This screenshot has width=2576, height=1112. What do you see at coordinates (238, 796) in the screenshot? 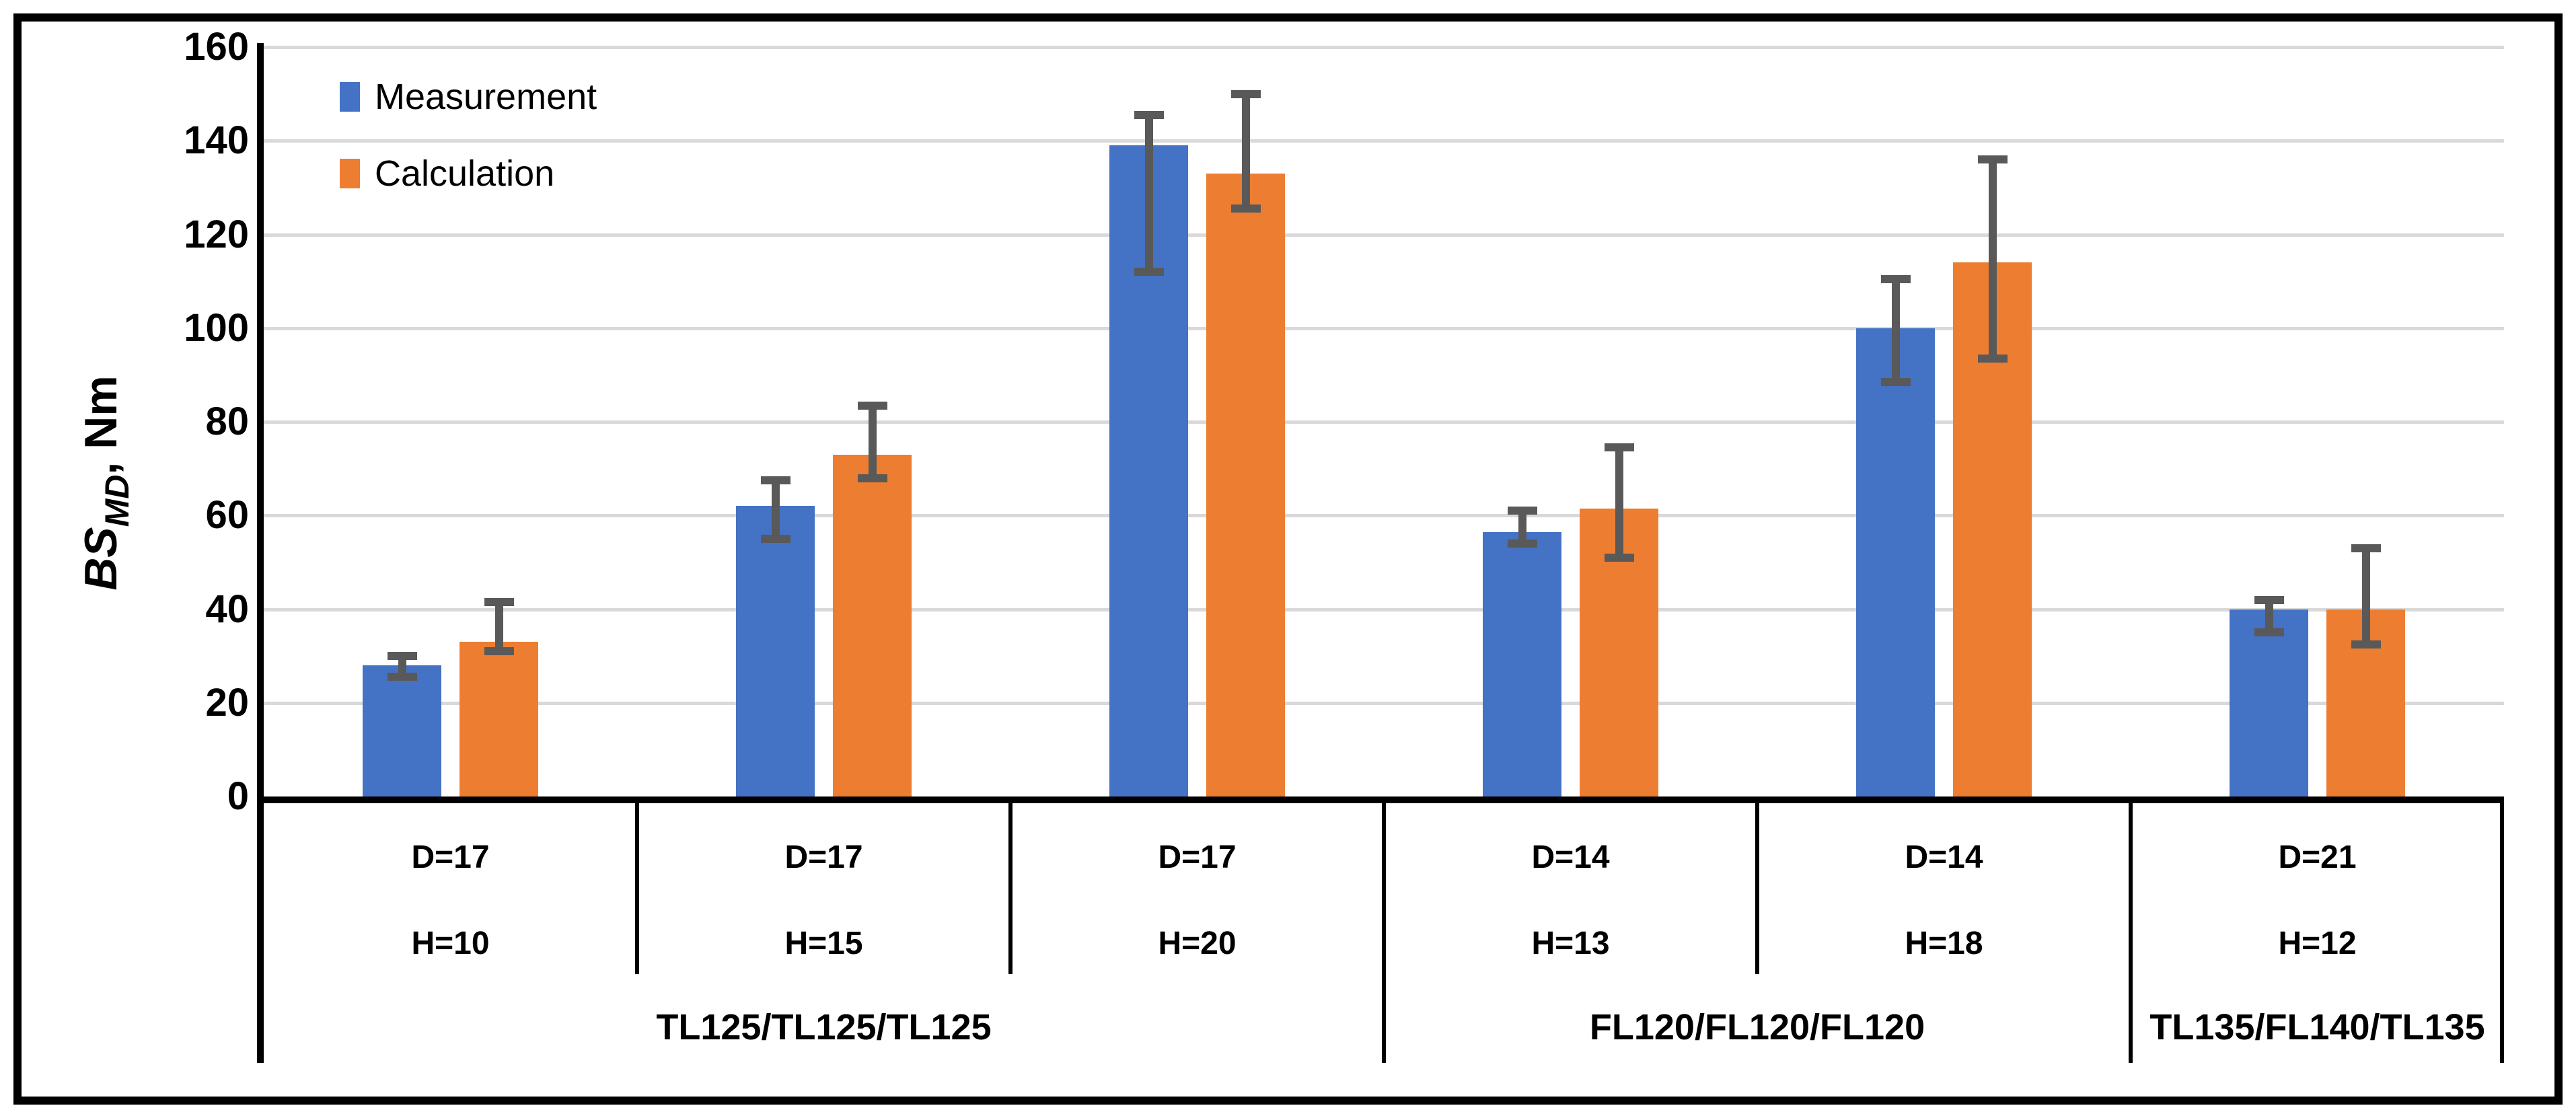
I see `y-tick-label-0: 0` at bounding box center [238, 796].